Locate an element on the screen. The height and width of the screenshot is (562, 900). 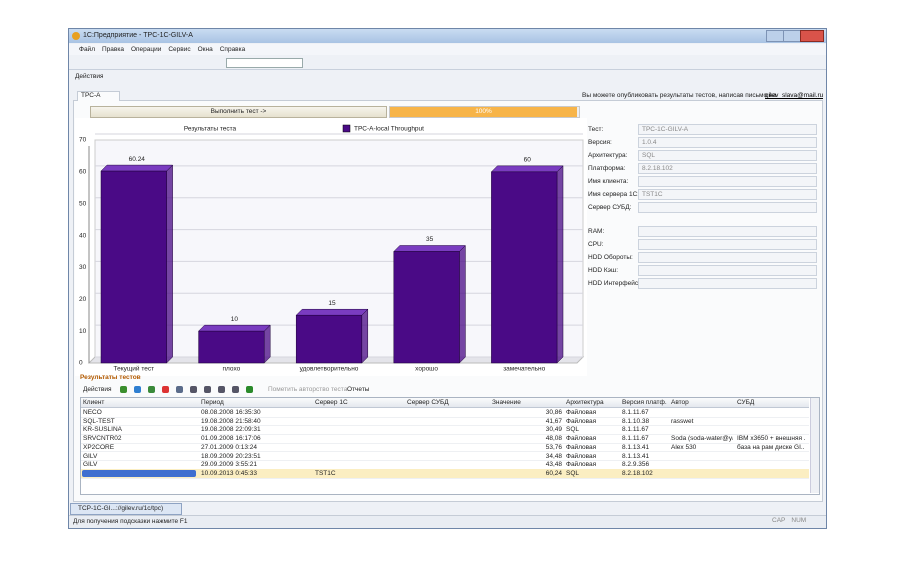
progress-fill is located at coordinates (483, 112).